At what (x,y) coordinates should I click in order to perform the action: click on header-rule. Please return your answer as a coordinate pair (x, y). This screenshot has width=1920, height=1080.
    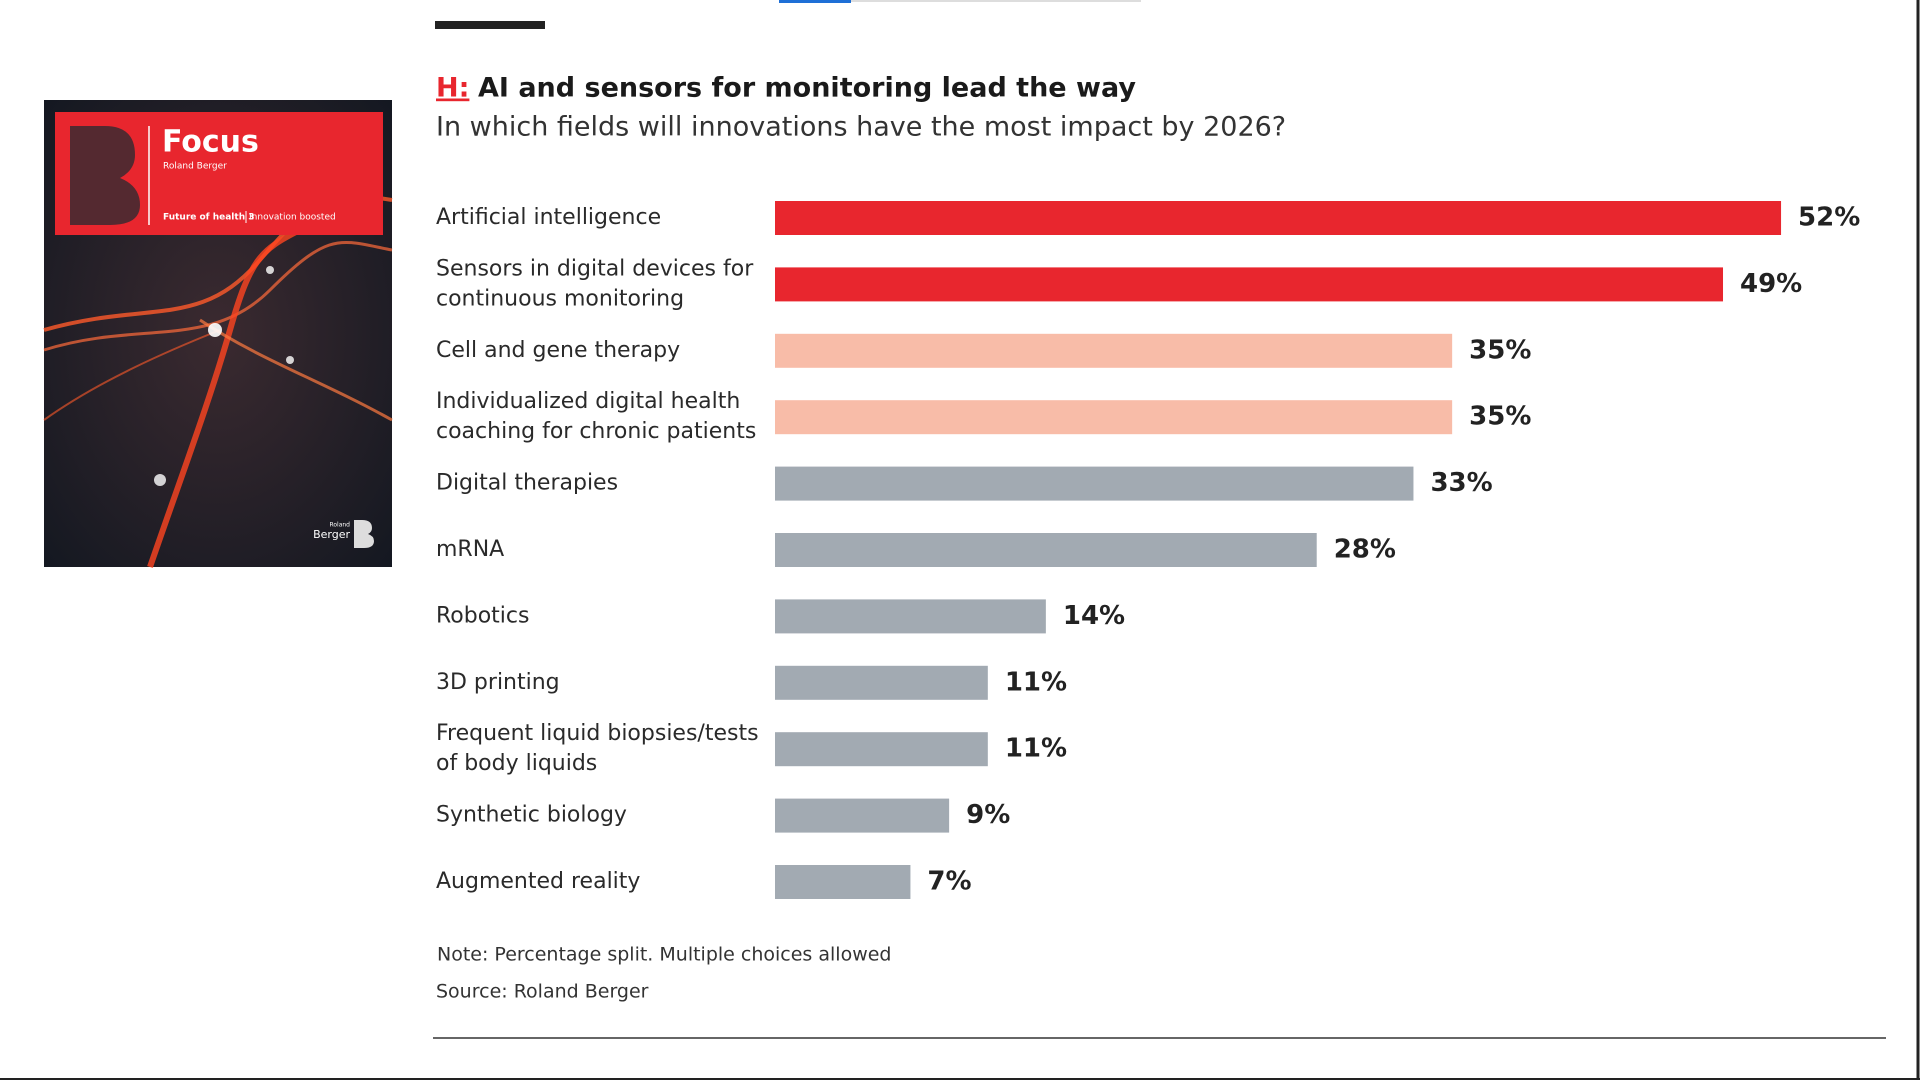
    Looking at the image, I should click on (490, 25).